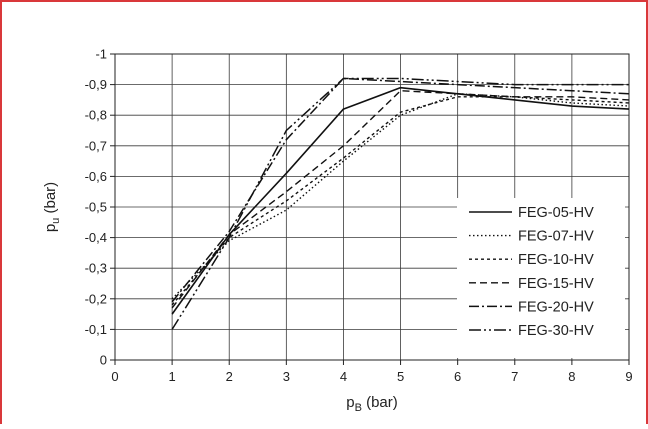 The width and height of the screenshot is (648, 429). What do you see at coordinates (556, 331) in the screenshot?
I see `legend-label: FEG-30-HV` at bounding box center [556, 331].